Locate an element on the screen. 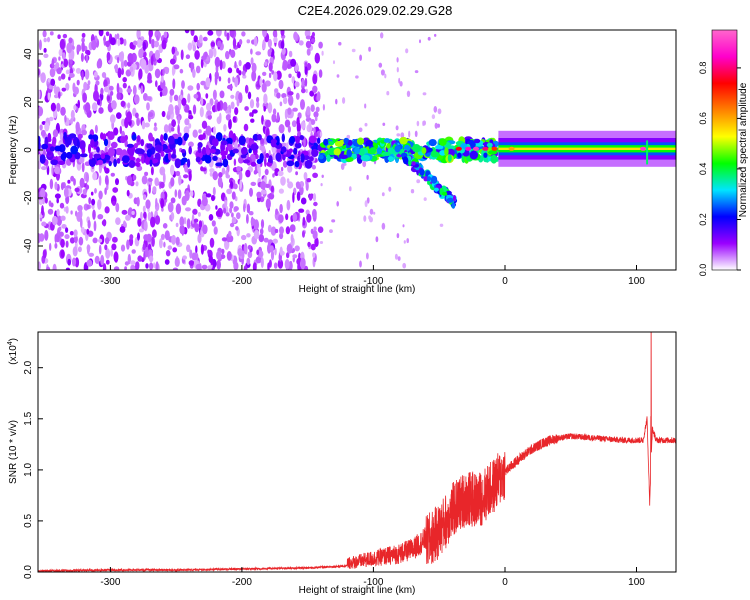 This screenshot has width=750, height=600. colorbar-tick-label: 0.6 is located at coordinates (703, 118).